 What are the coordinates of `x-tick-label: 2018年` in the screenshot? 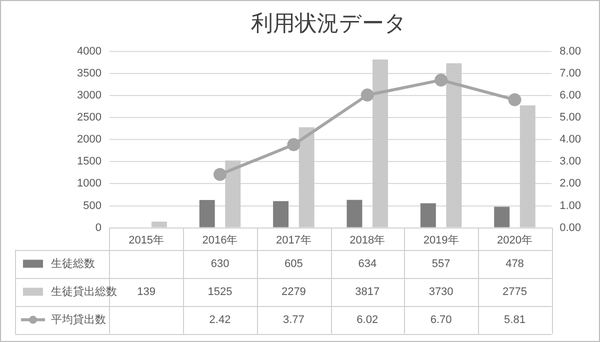 It's located at (368, 240).